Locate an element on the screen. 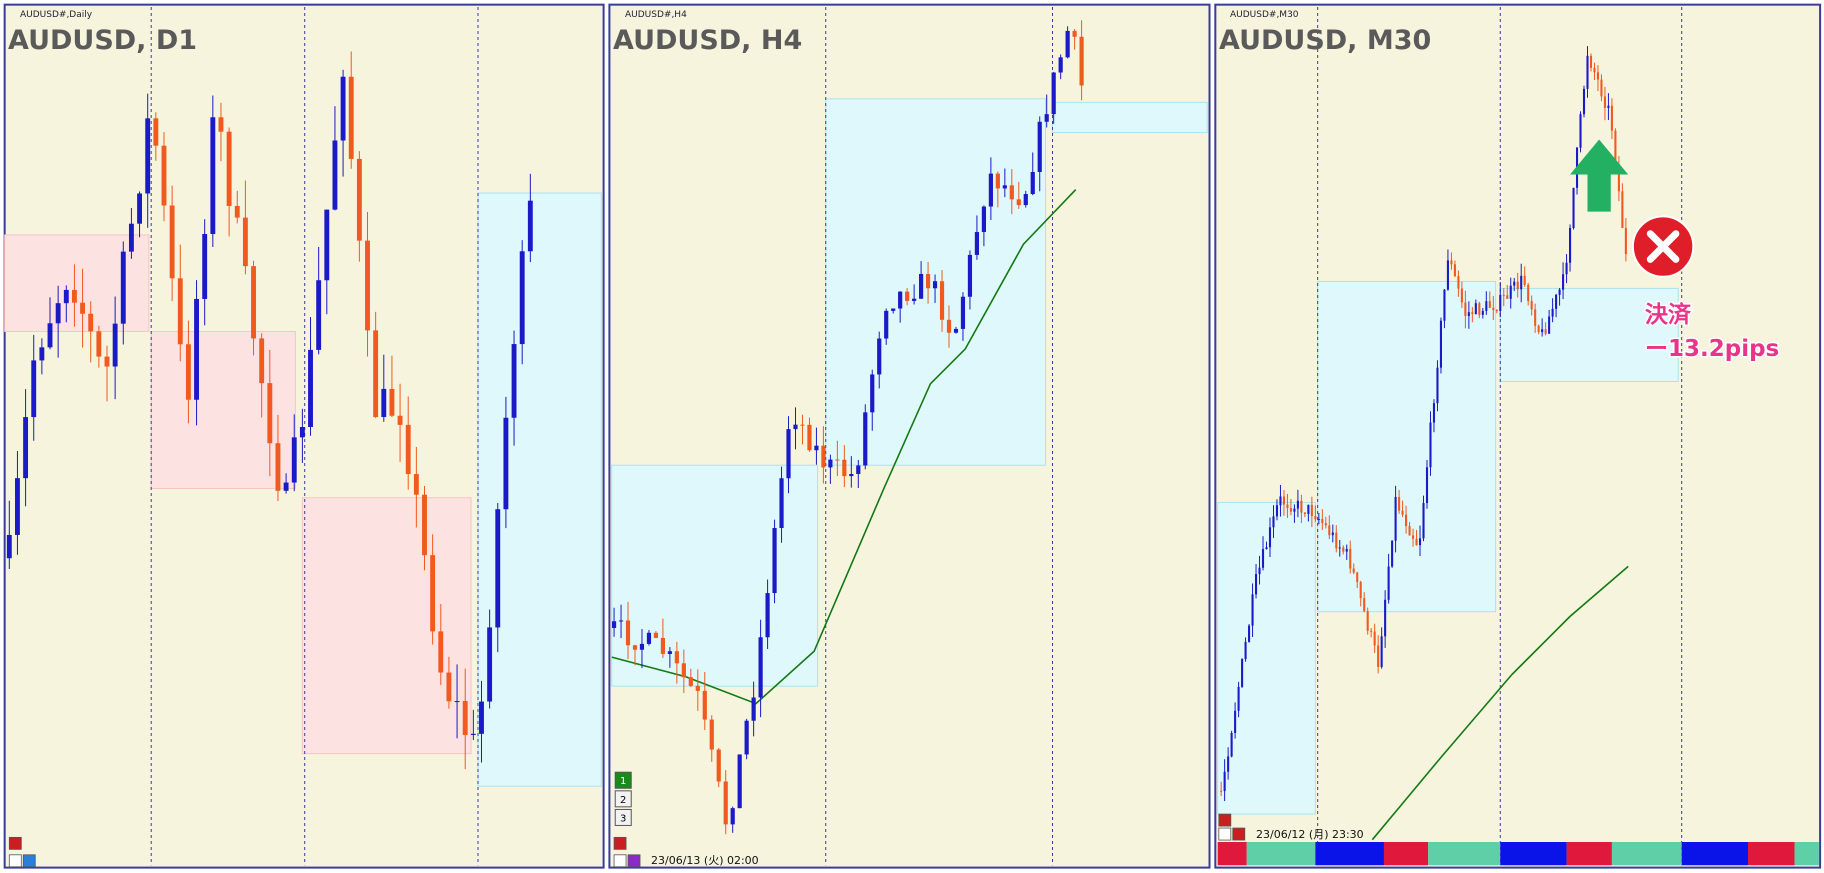 The width and height of the screenshot is (1824, 873). button-label: 1 is located at coordinates (623, 781).